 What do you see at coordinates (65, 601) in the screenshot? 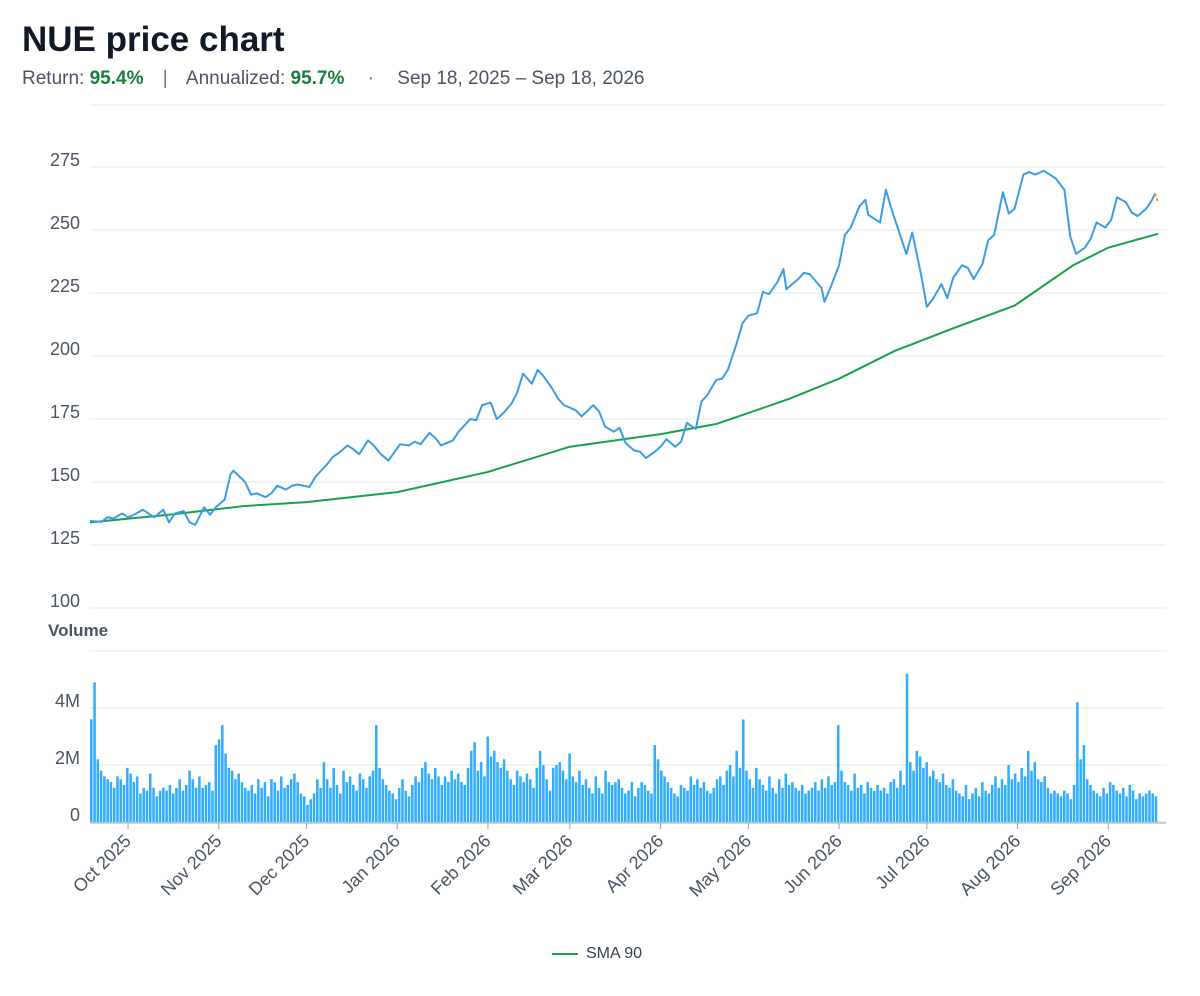
I see `y-tick-label: 100` at bounding box center [65, 601].